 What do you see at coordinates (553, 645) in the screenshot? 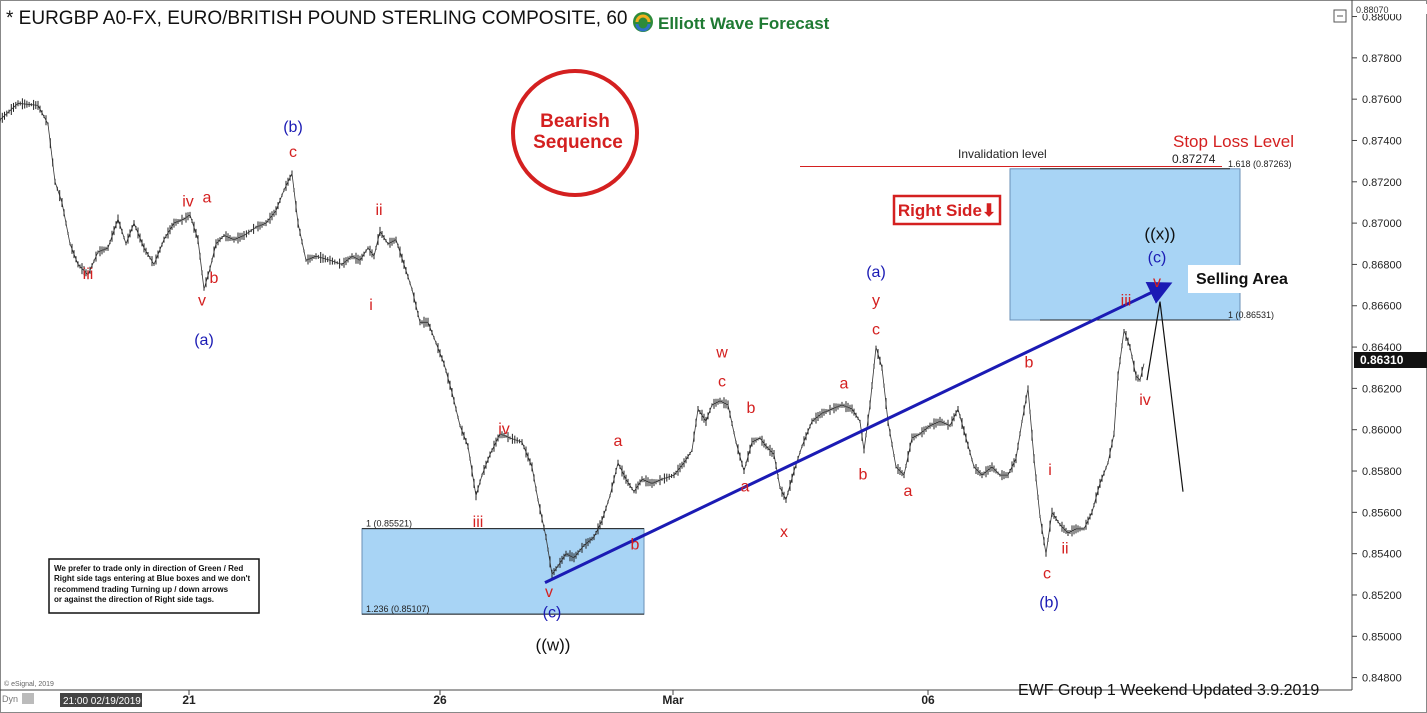
I see `wave-label: ((w))` at bounding box center [553, 645].